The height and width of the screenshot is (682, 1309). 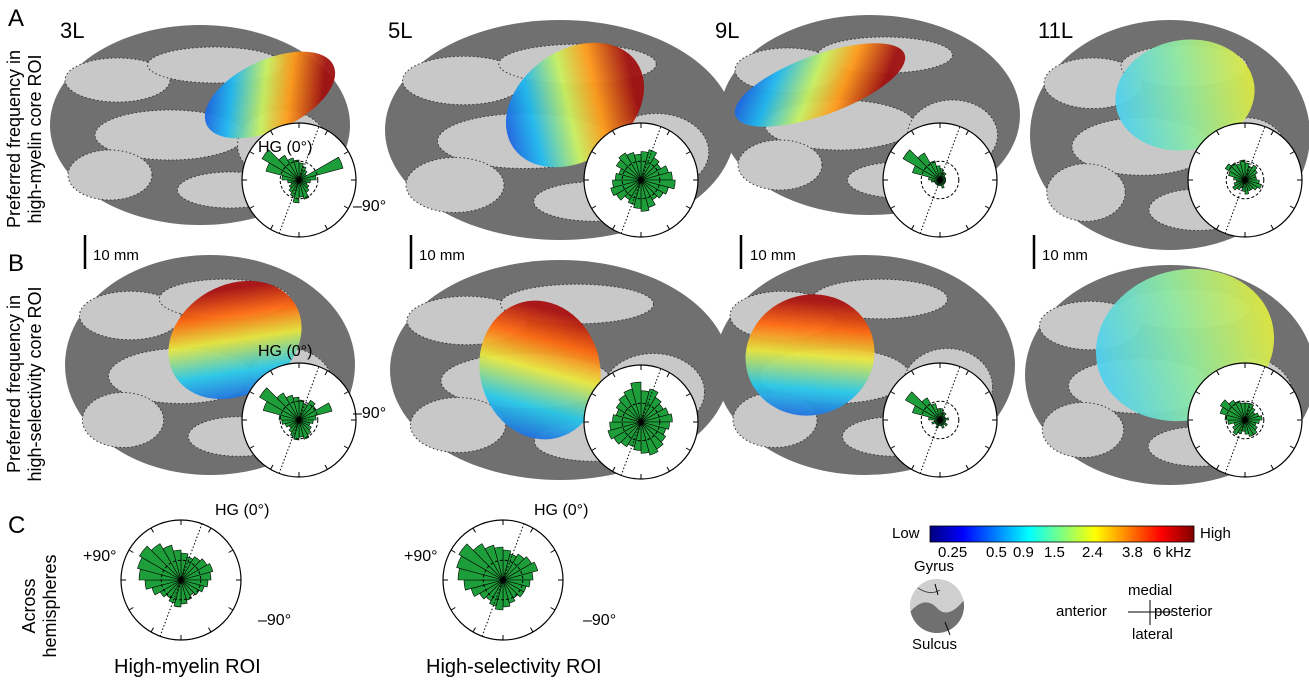 What do you see at coordinates (275, 620) in the screenshot?
I see `minus90-label-c1: –90°` at bounding box center [275, 620].